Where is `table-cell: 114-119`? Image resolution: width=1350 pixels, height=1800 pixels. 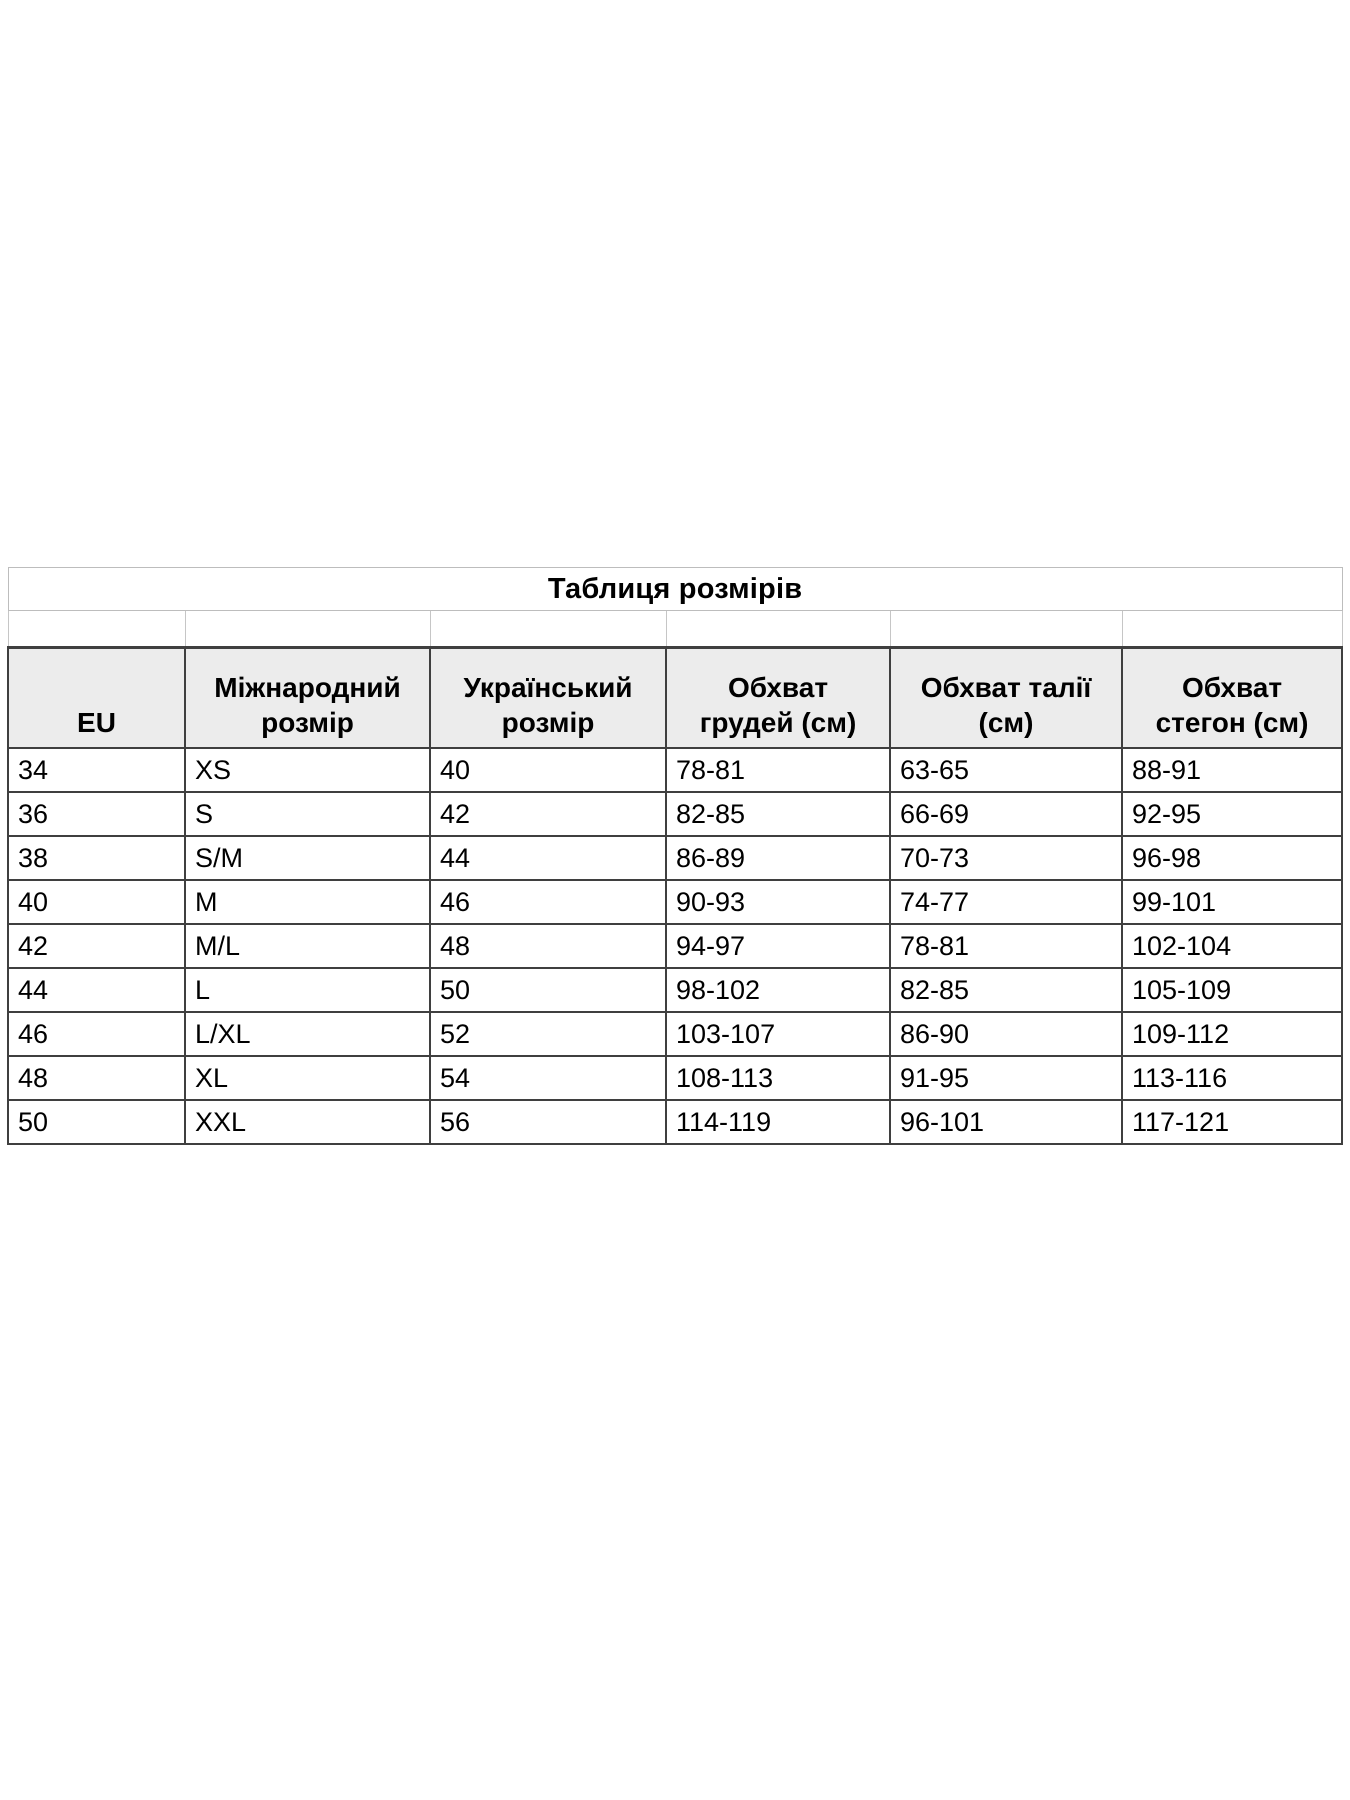 table-cell: 114-119 is located at coordinates (778, 1122).